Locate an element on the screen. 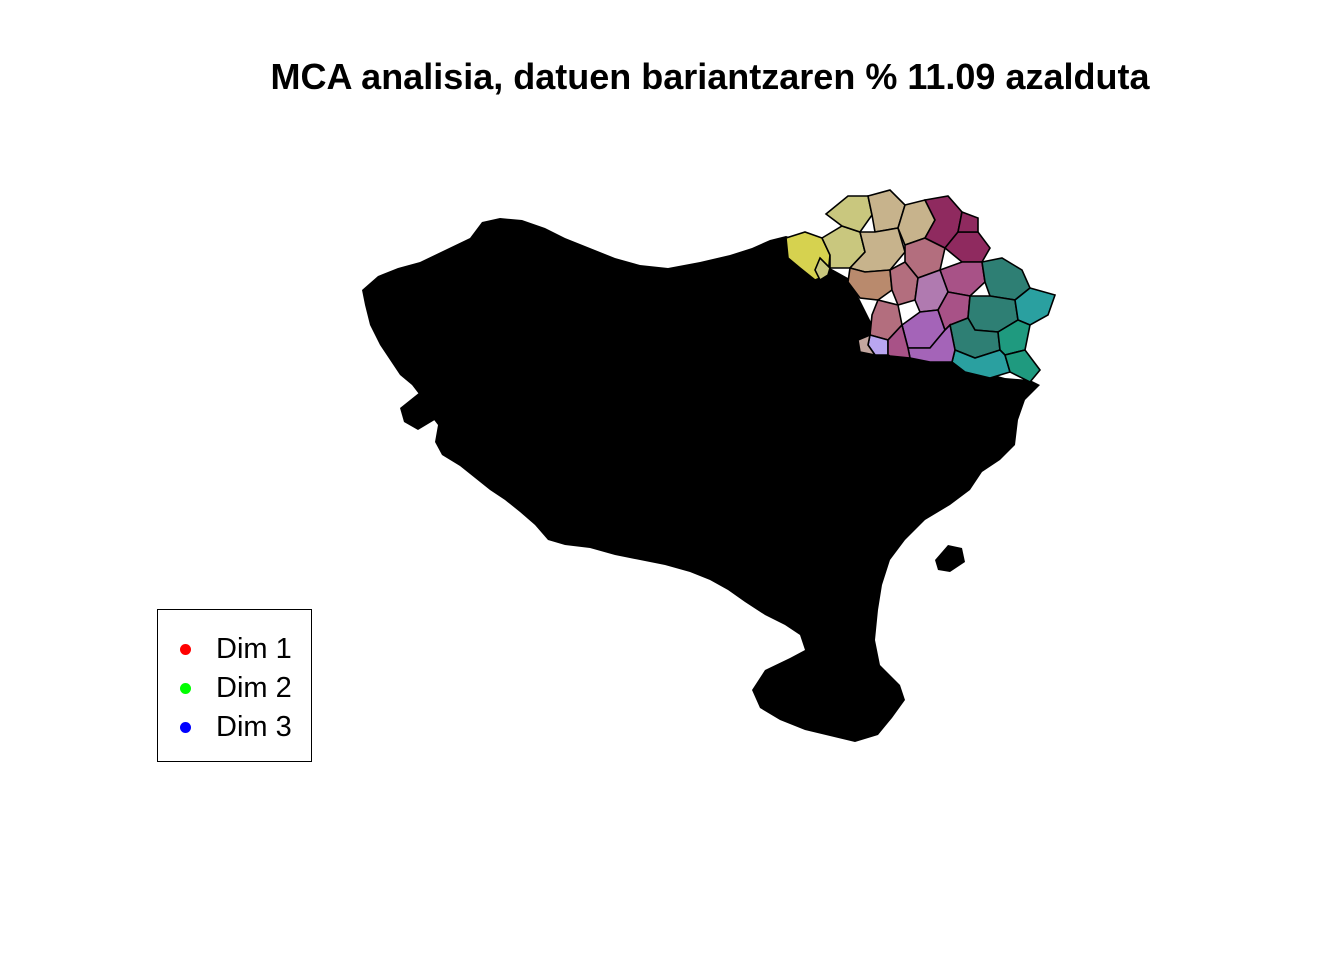 The height and width of the screenshot is (960, 1344). legend: Dim 1 Dim 2 Dim 3 is located at coordinates (234, 685).